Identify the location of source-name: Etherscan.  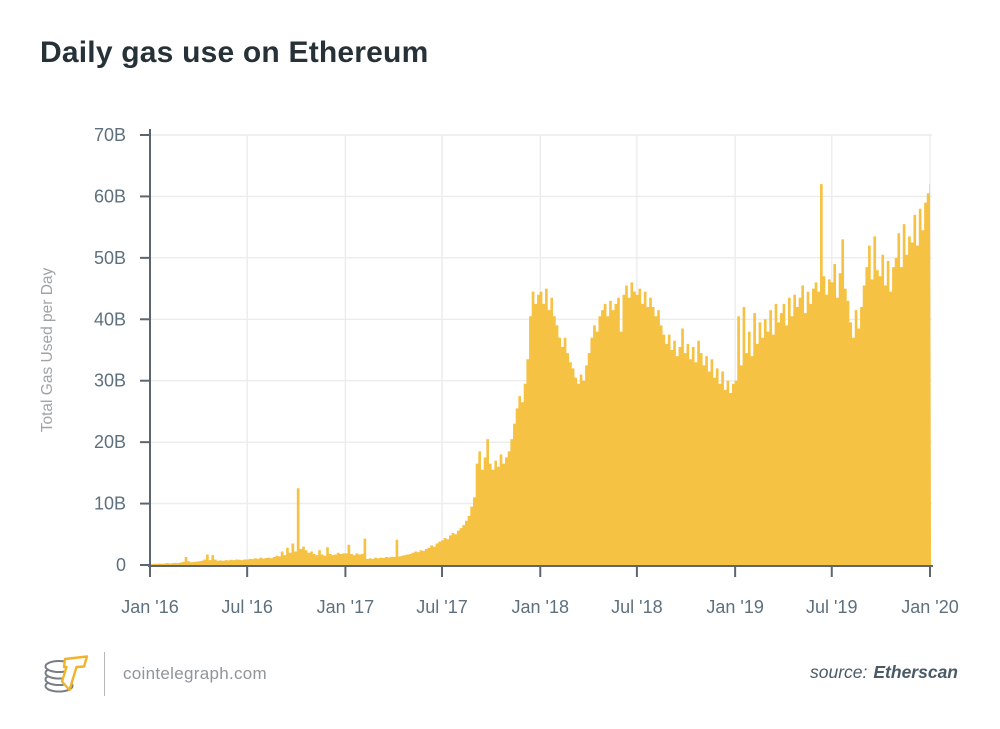
(915, 672).